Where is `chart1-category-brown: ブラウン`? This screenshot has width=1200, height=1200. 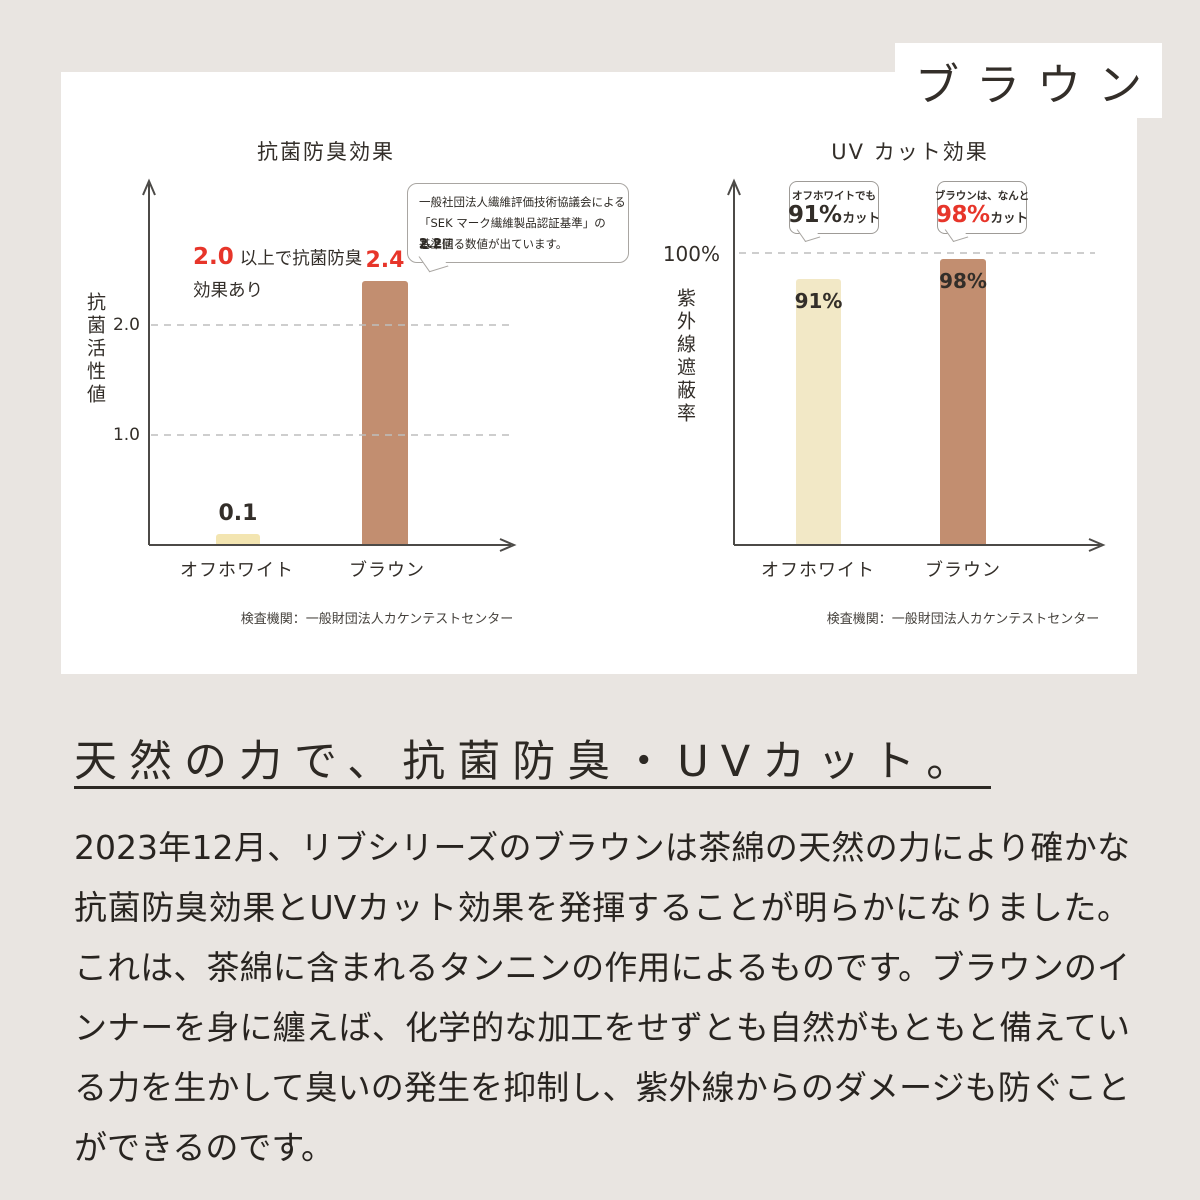
chart1-category-brown: ブラウン is located at coordinates (387, 570).